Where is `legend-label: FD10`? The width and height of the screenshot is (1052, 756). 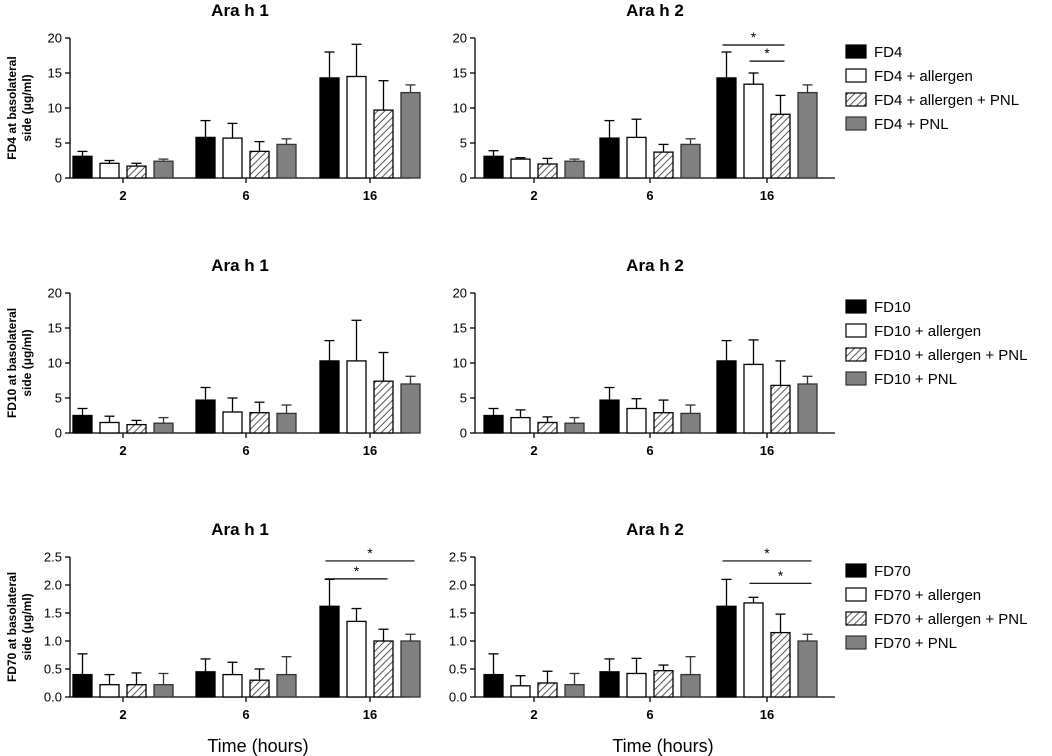 legend-label: FD10 is located at coordinates (892, 307).